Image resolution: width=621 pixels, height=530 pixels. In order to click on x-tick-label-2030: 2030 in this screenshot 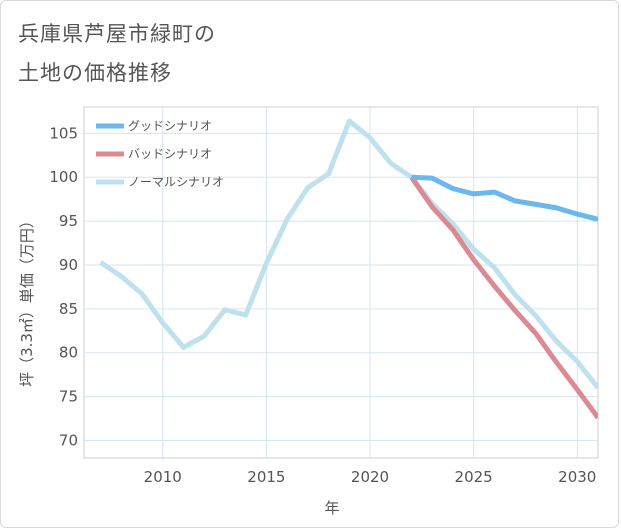, I will do `click(577, 477)`.